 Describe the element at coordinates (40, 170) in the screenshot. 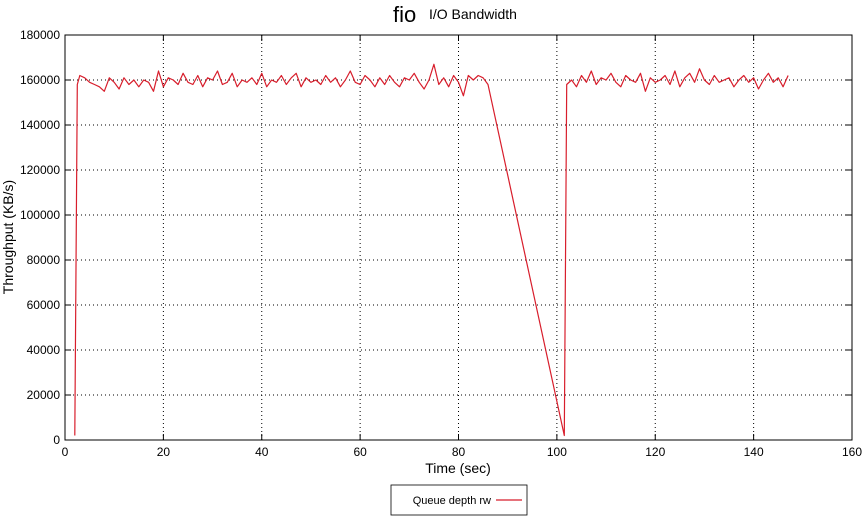

I see `y-tick-label: 120000` at that location.